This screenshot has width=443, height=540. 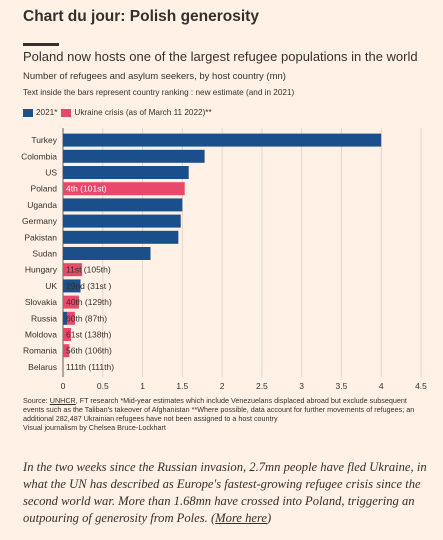 I want to click on source-link: UNHCR, so click(x=63, y=400).